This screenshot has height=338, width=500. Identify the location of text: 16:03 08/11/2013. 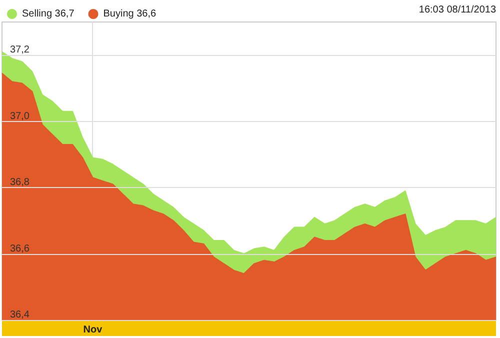
(457, 10).